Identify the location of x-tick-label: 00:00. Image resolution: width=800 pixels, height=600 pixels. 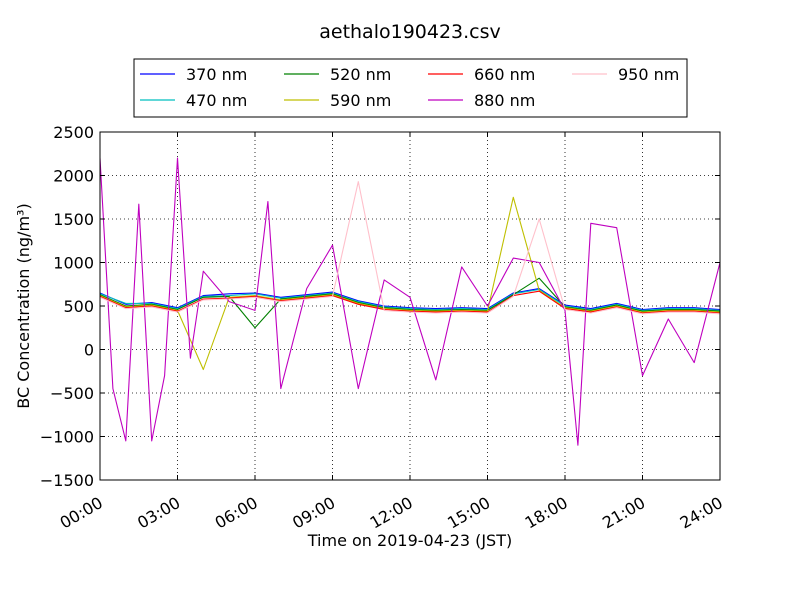
(81, 513).